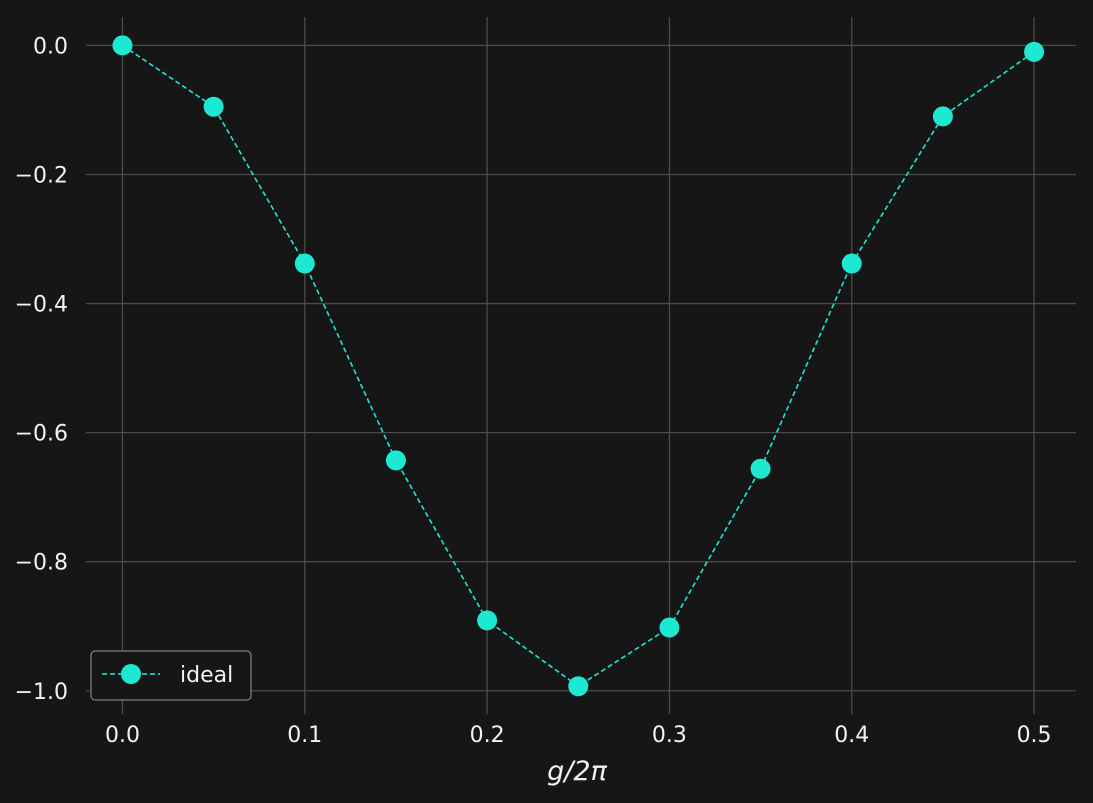  What do you see at coordinates (851, 735) in the screenshot?
I see `x-tick-label: 0.4` at bounding box center [851, 735].